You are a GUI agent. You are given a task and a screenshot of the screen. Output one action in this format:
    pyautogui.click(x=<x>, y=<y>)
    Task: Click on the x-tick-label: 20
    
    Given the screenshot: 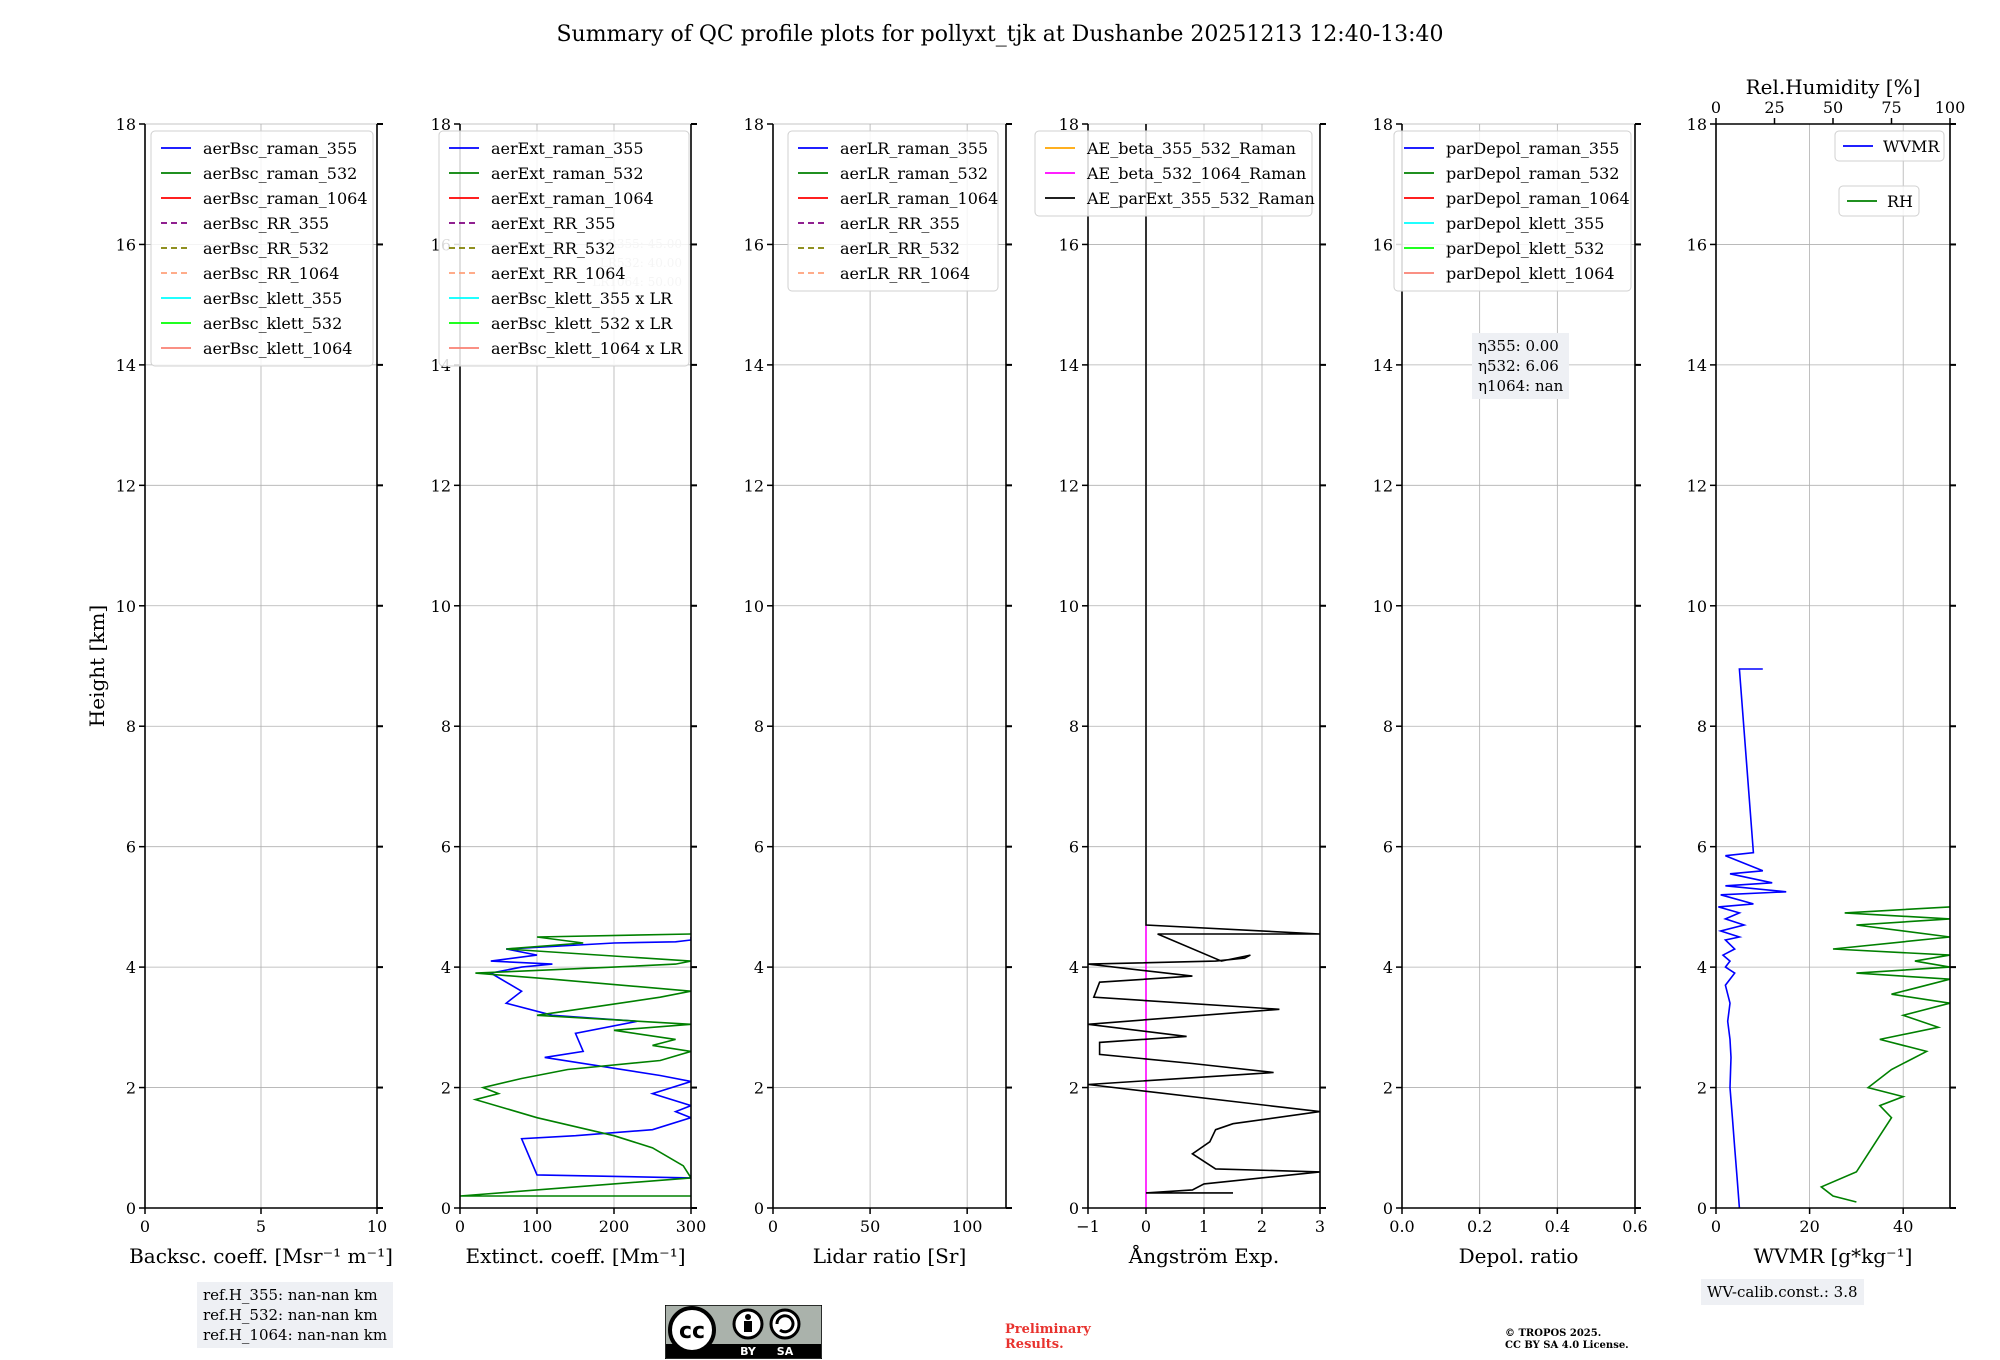 What is the action you would take?
    pyautogui.click(x=1809, y=1226)
    